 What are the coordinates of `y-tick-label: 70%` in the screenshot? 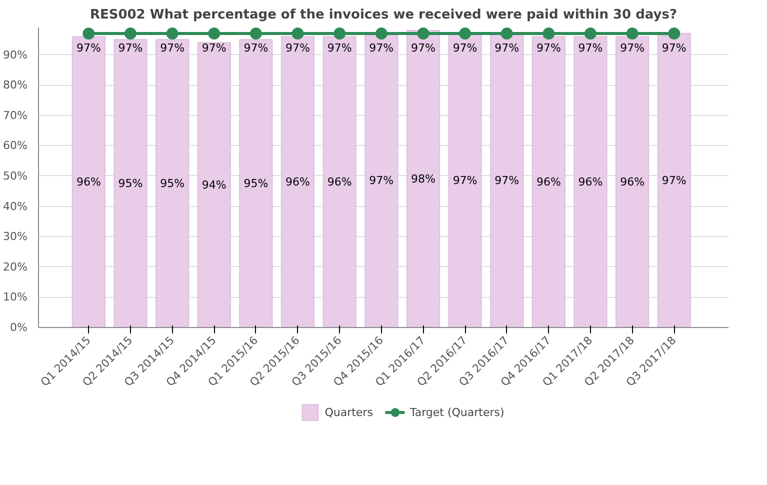 It's located at (15, 115).